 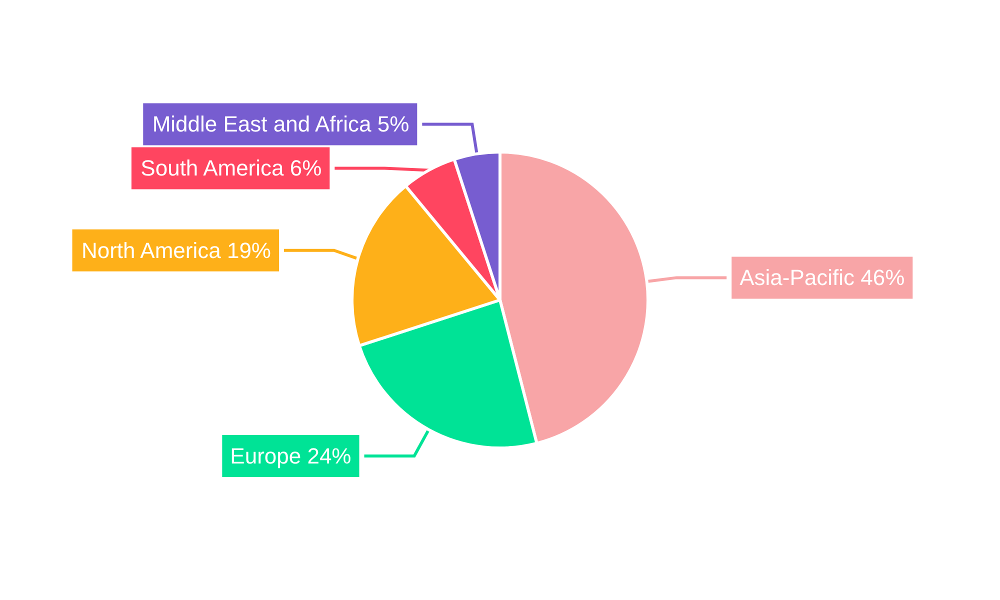 I want to click on slice-label: South America 6%, so click(x=231, y=168).